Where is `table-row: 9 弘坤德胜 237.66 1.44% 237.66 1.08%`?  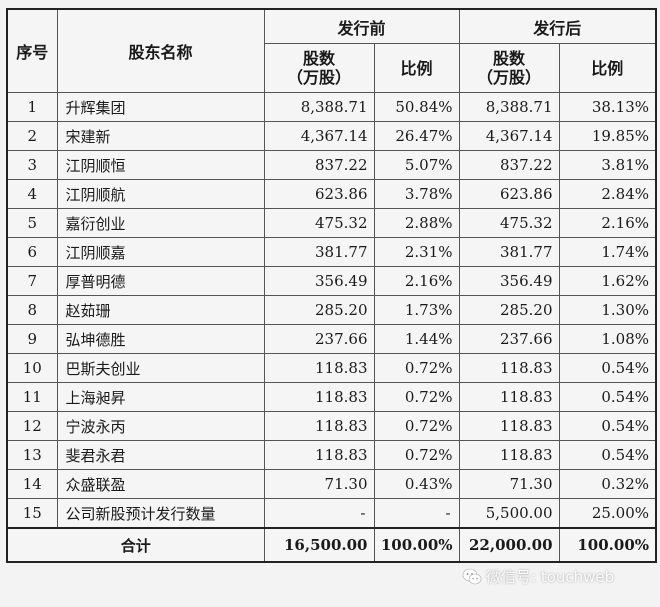 table-row: 9 弘坤德胜 237.66 1.44% 237.66 1.08% is located at coordinates (331, 339).